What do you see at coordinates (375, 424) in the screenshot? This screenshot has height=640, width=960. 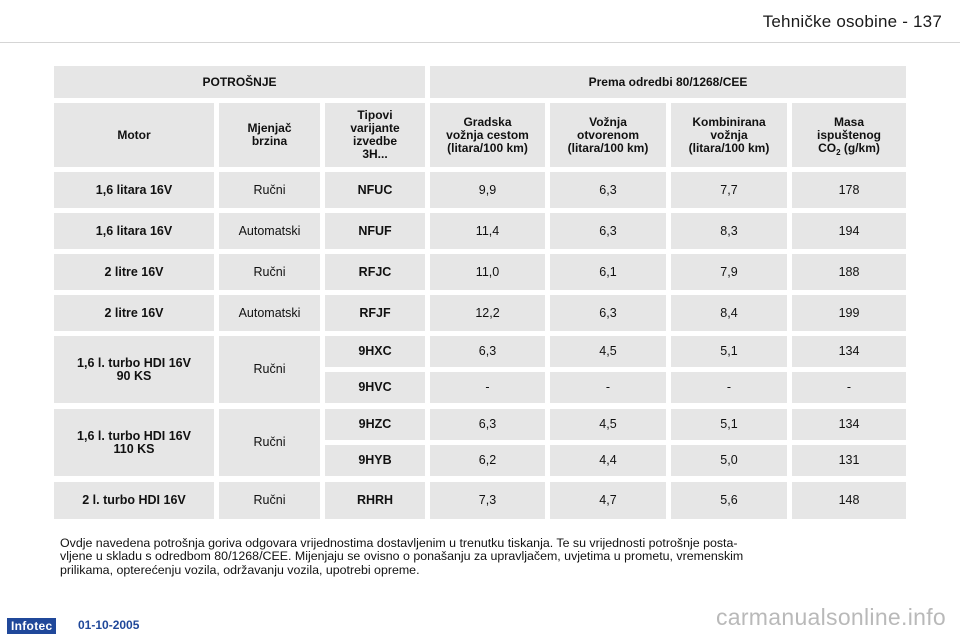 I see `row-variant: 9HZC` at bounding box center [375, 424].